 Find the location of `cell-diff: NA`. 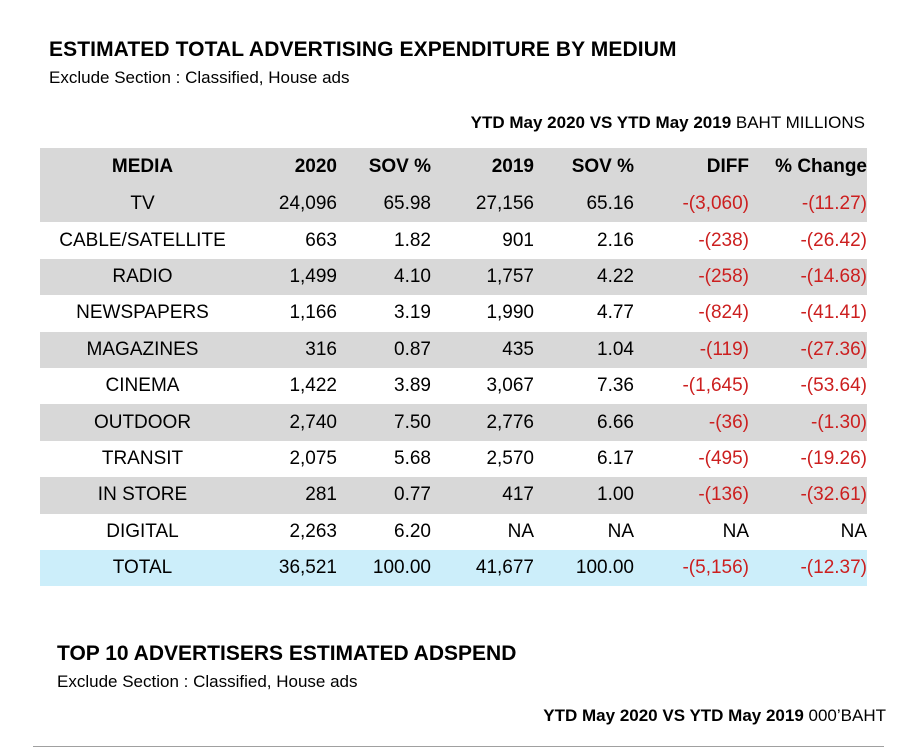

cell-diff: NA is located at coordinates (735, 531).